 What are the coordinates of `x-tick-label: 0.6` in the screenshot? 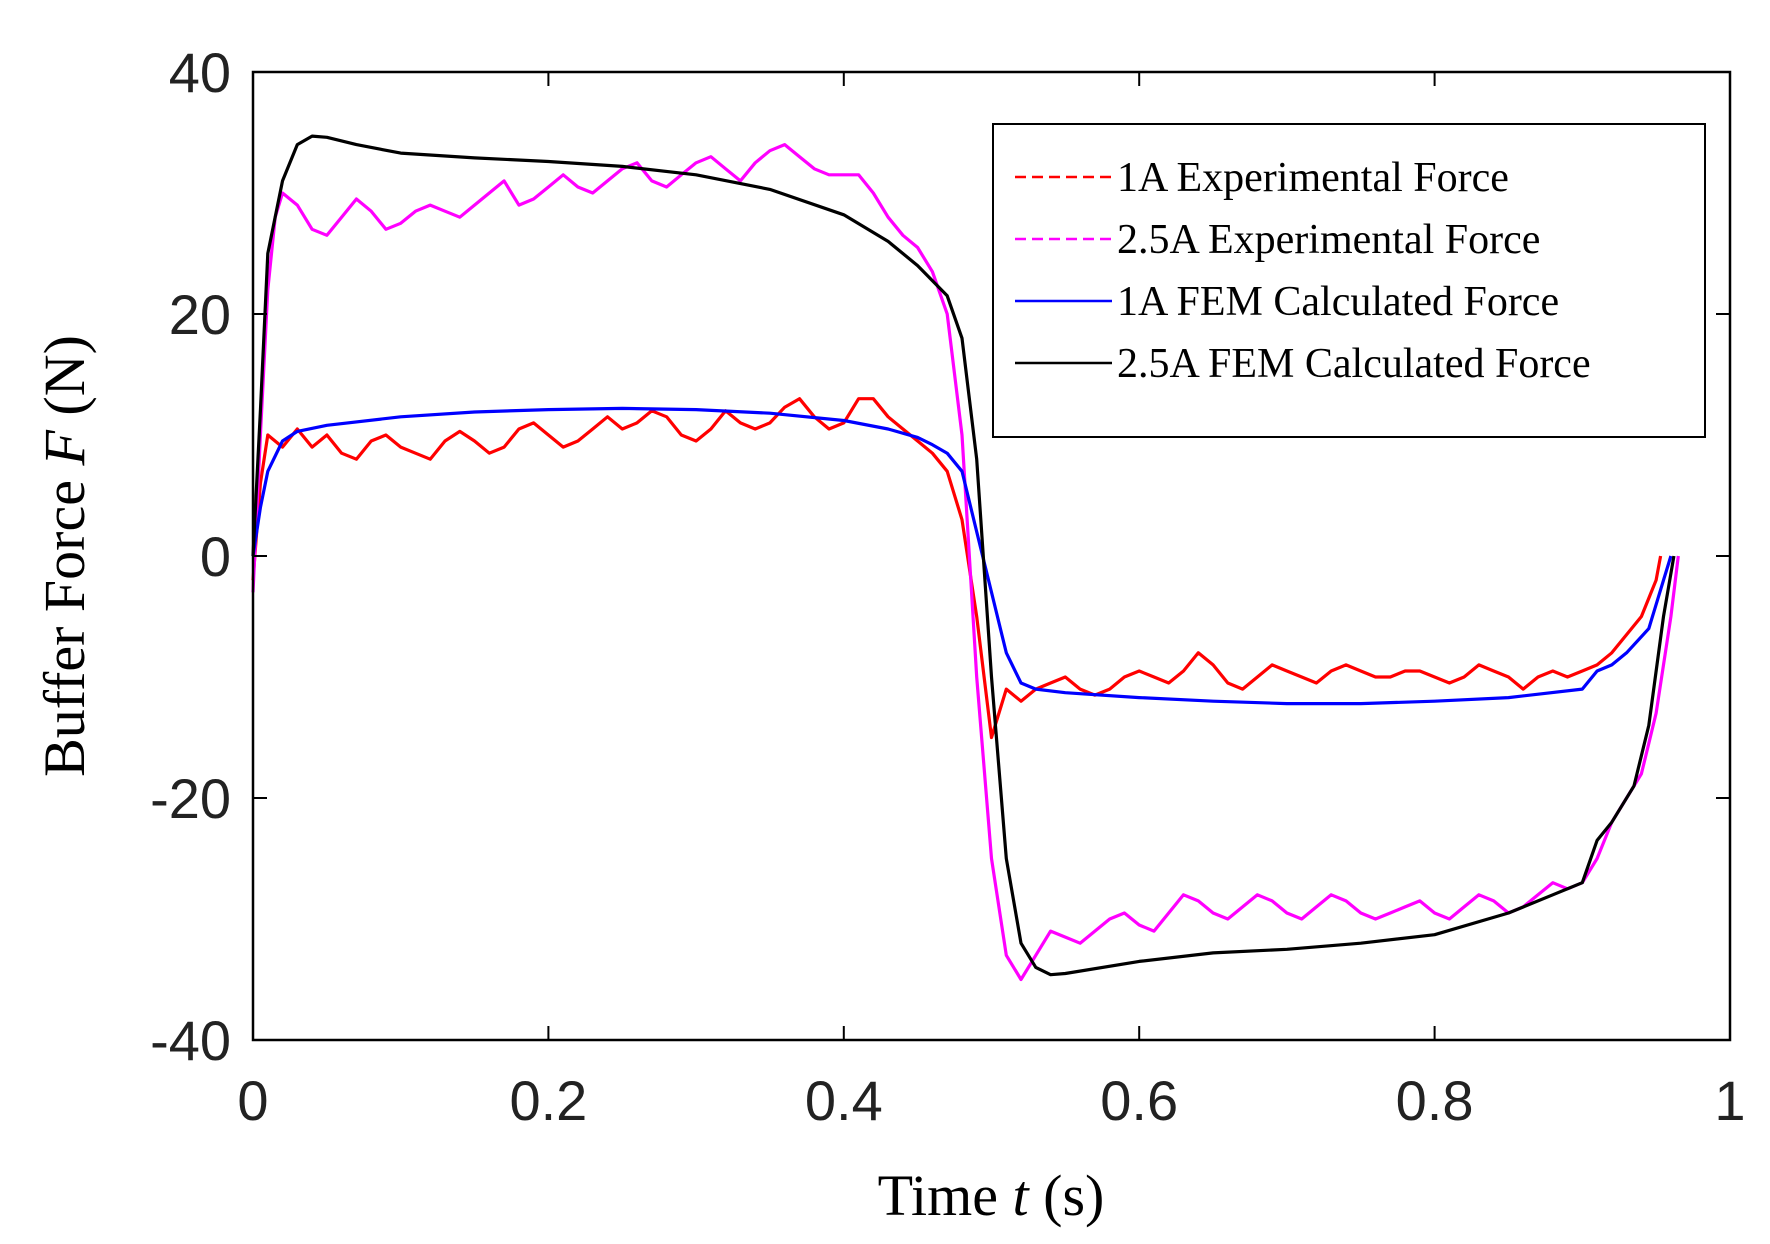 It's located at (1139, 1100).